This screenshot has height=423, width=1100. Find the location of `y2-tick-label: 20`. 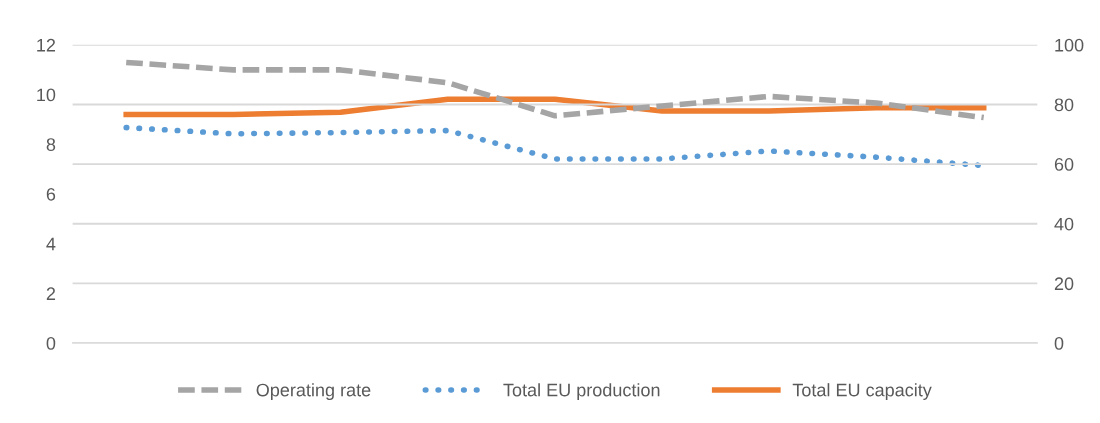

y2-tick-label: 20 is located at coordinates (1064, 284).